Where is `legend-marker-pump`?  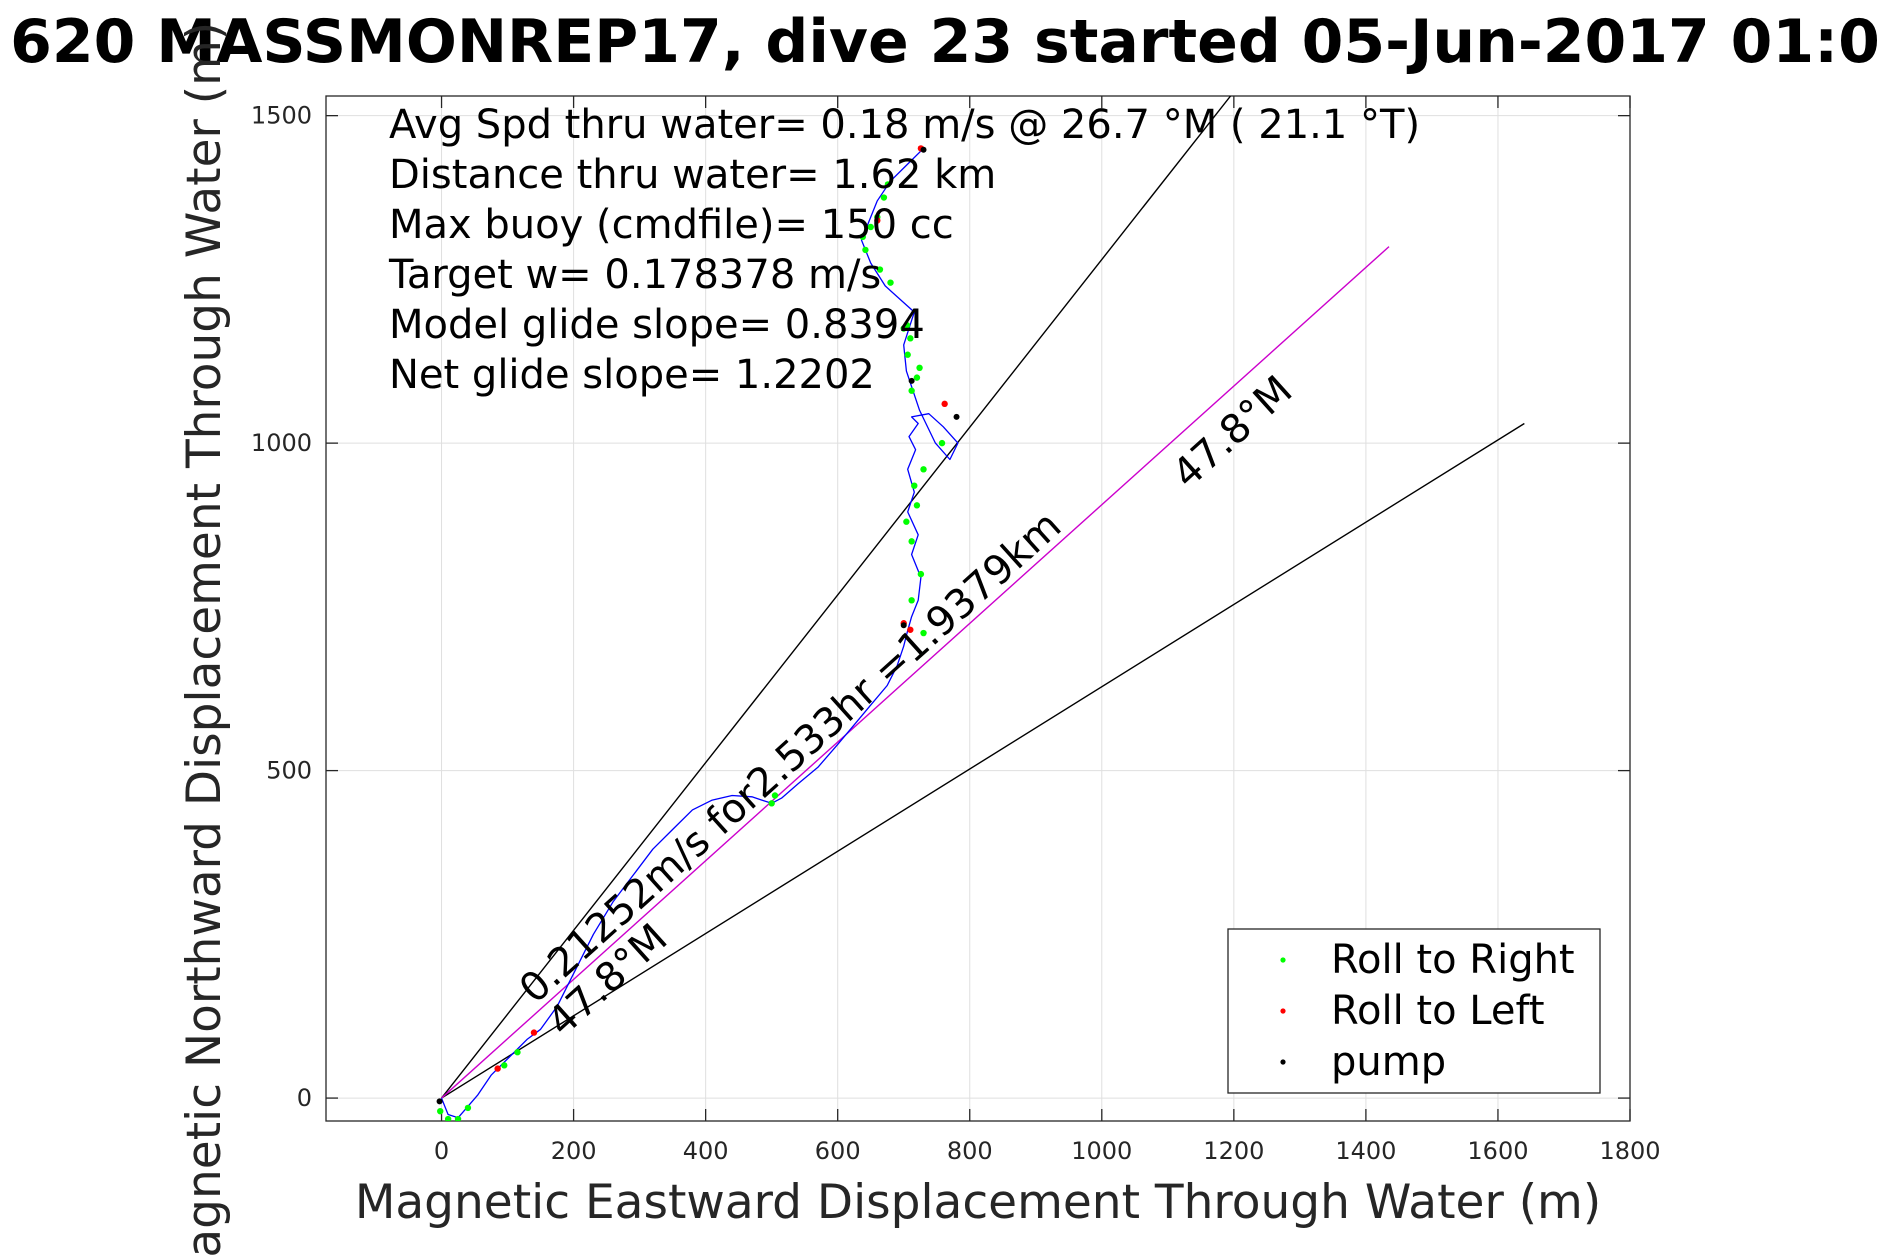
legend-marker-pump is located at coordinates (1283, 1062).